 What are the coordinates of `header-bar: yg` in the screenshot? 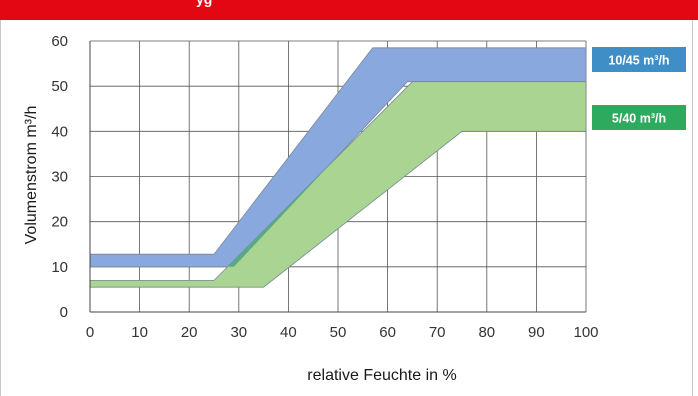 It's located at (349, 10).